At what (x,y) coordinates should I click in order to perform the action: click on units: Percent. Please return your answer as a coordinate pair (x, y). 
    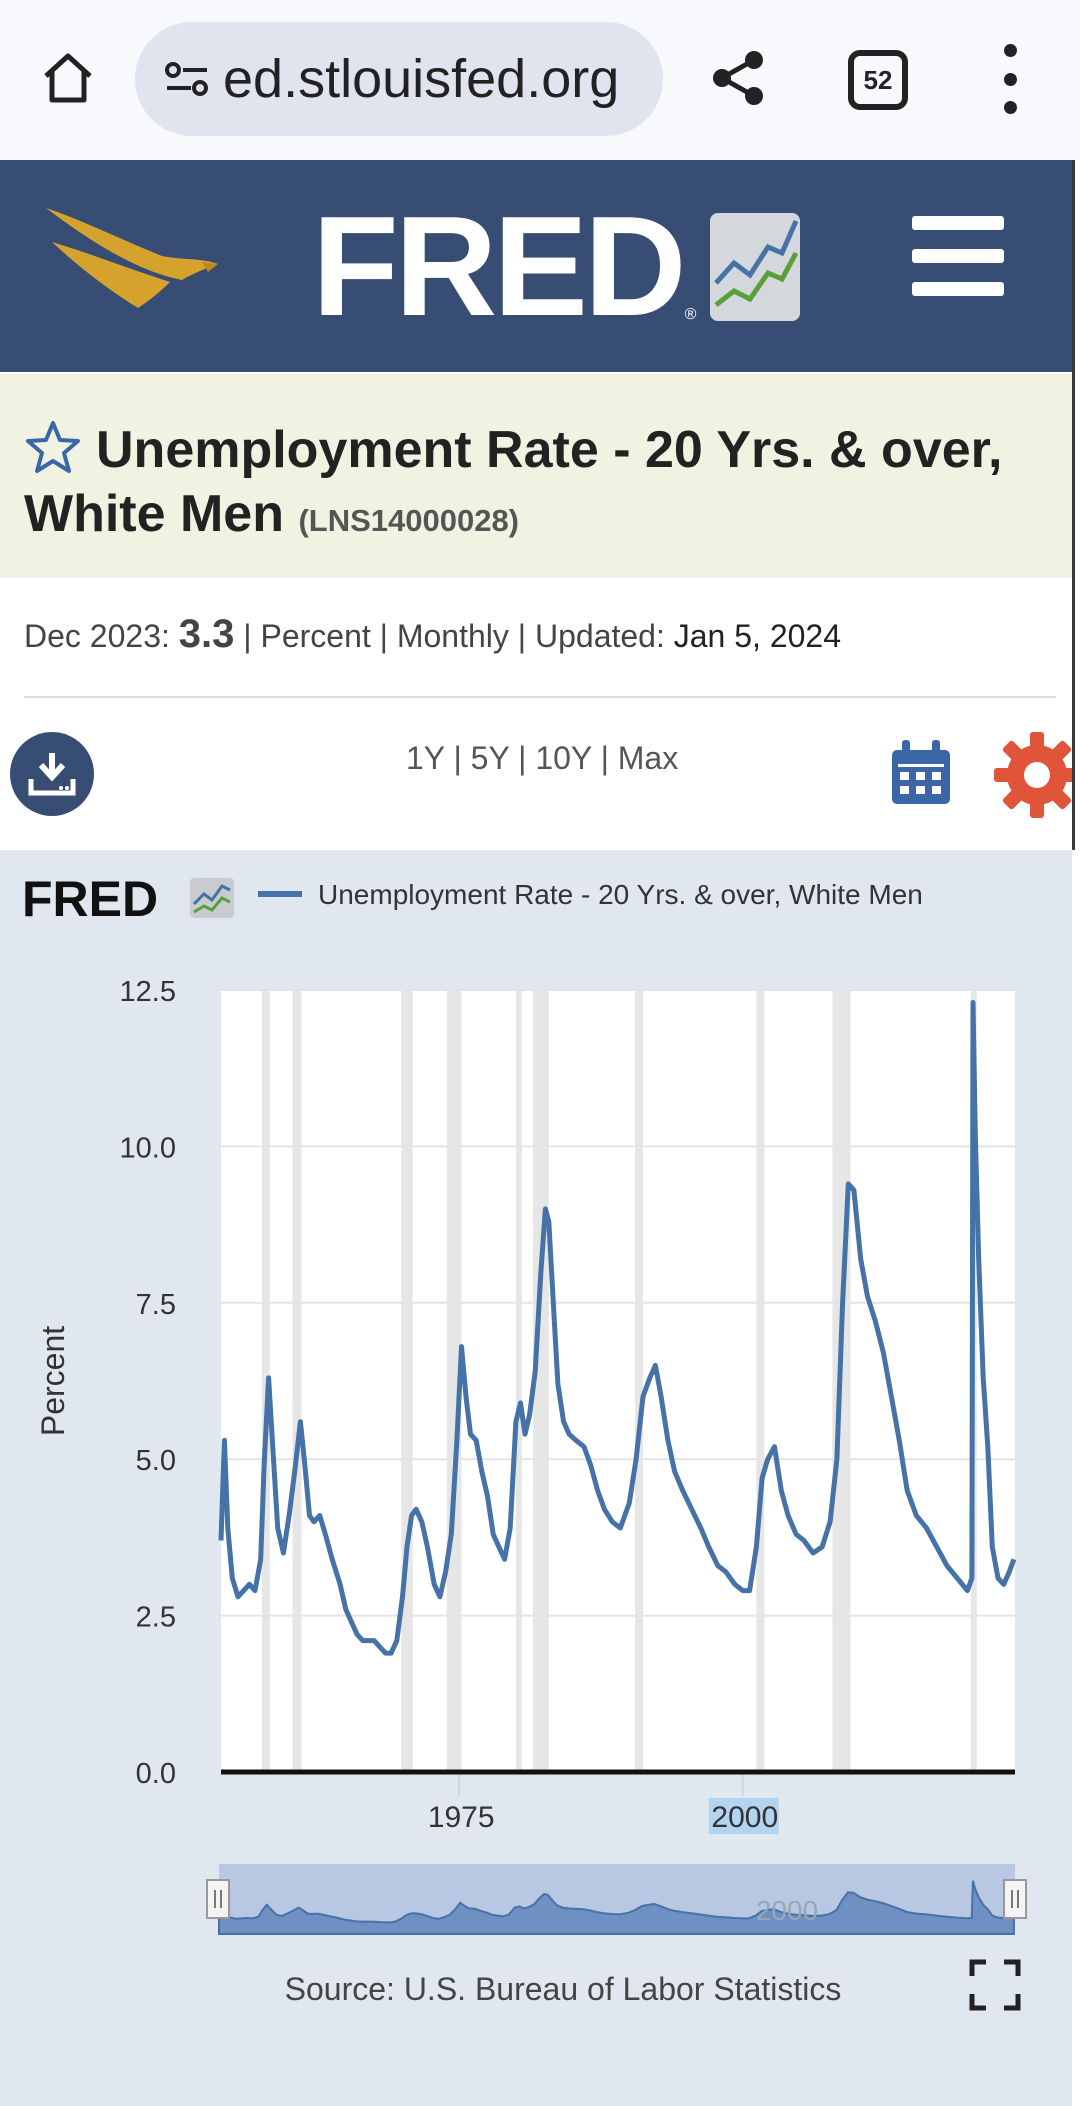
    Looking at the image, I should click on (315, 636).